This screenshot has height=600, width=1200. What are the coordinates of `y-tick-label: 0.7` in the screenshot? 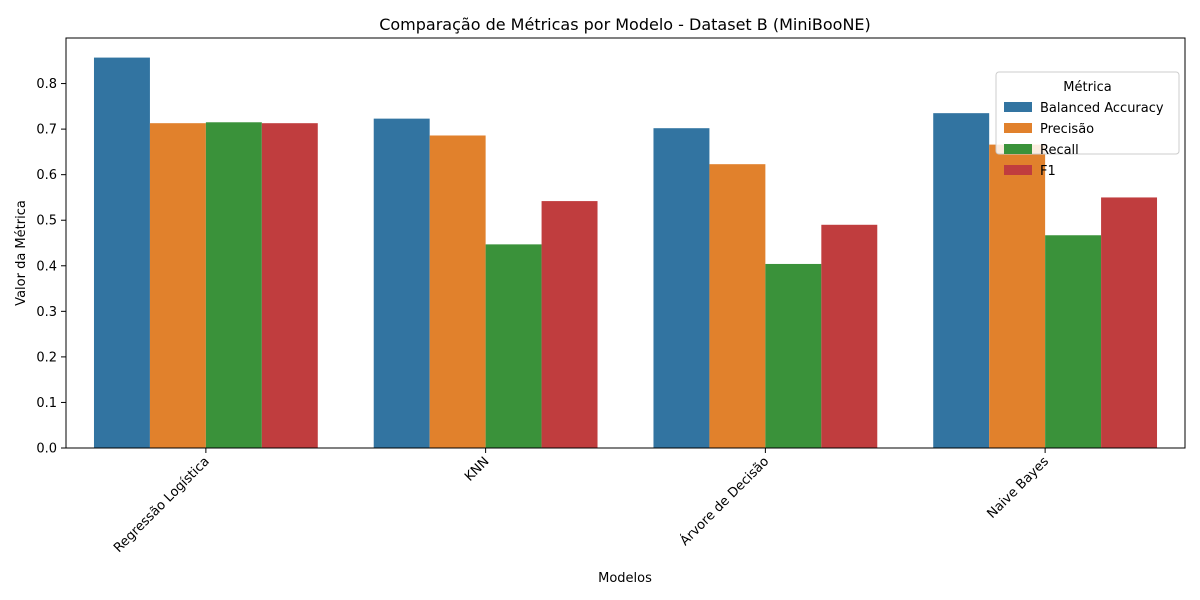 It's located at (46, 130).